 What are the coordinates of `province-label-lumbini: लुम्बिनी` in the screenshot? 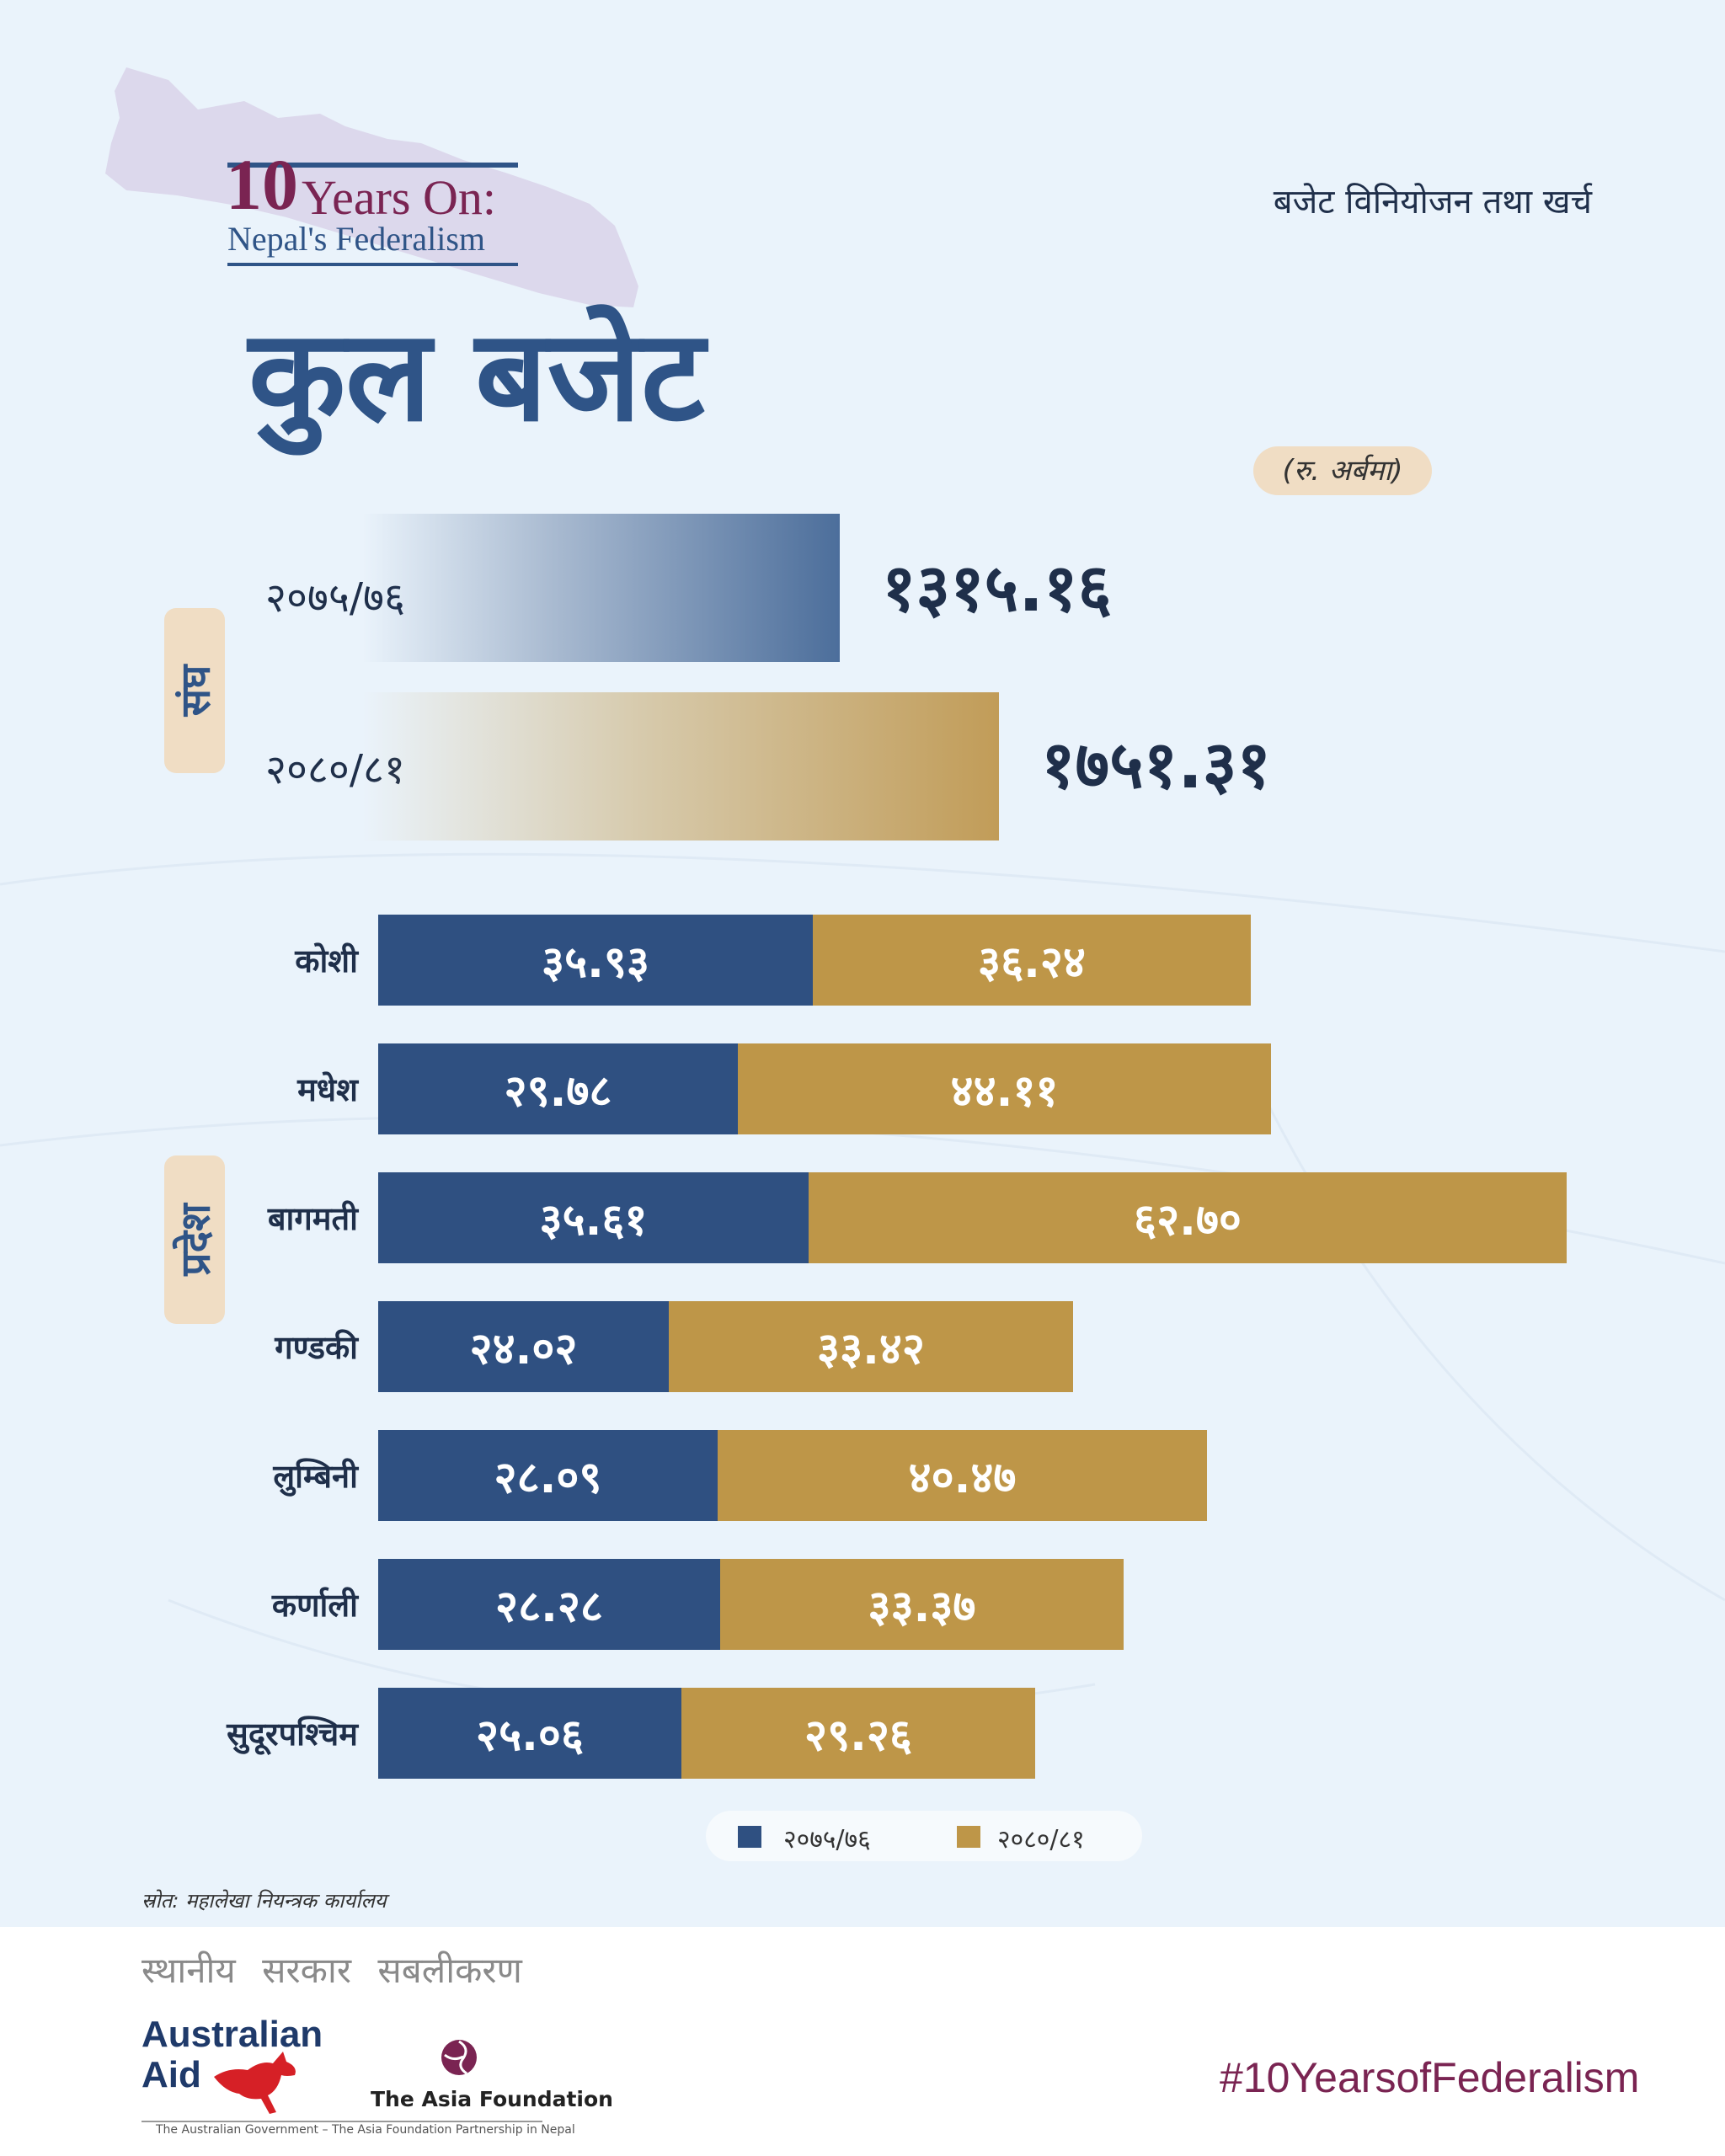 It's located at (315, 1476).